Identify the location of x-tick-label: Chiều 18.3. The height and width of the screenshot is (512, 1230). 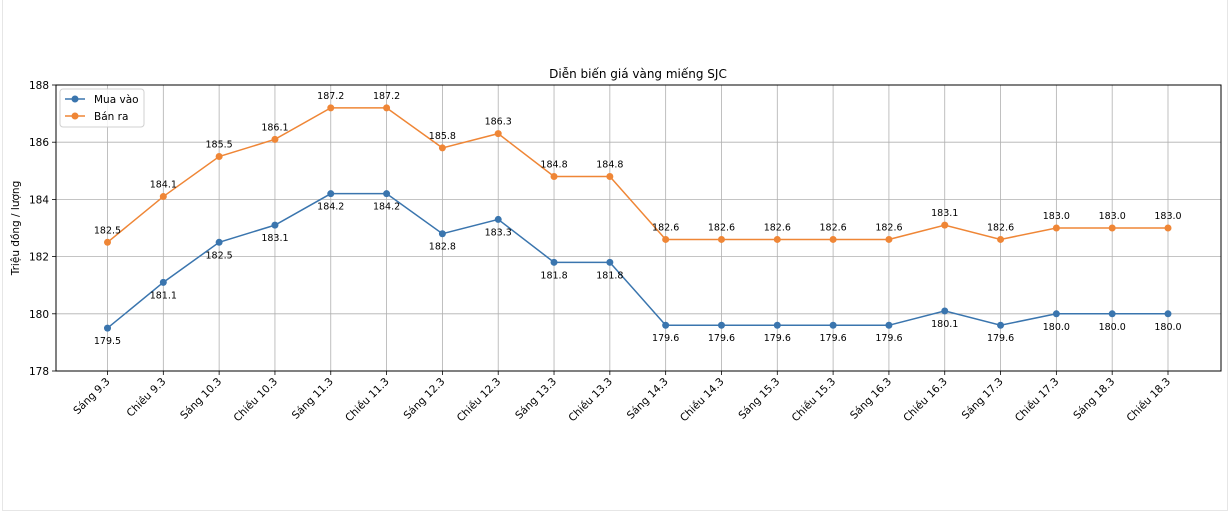
(1149, 400).